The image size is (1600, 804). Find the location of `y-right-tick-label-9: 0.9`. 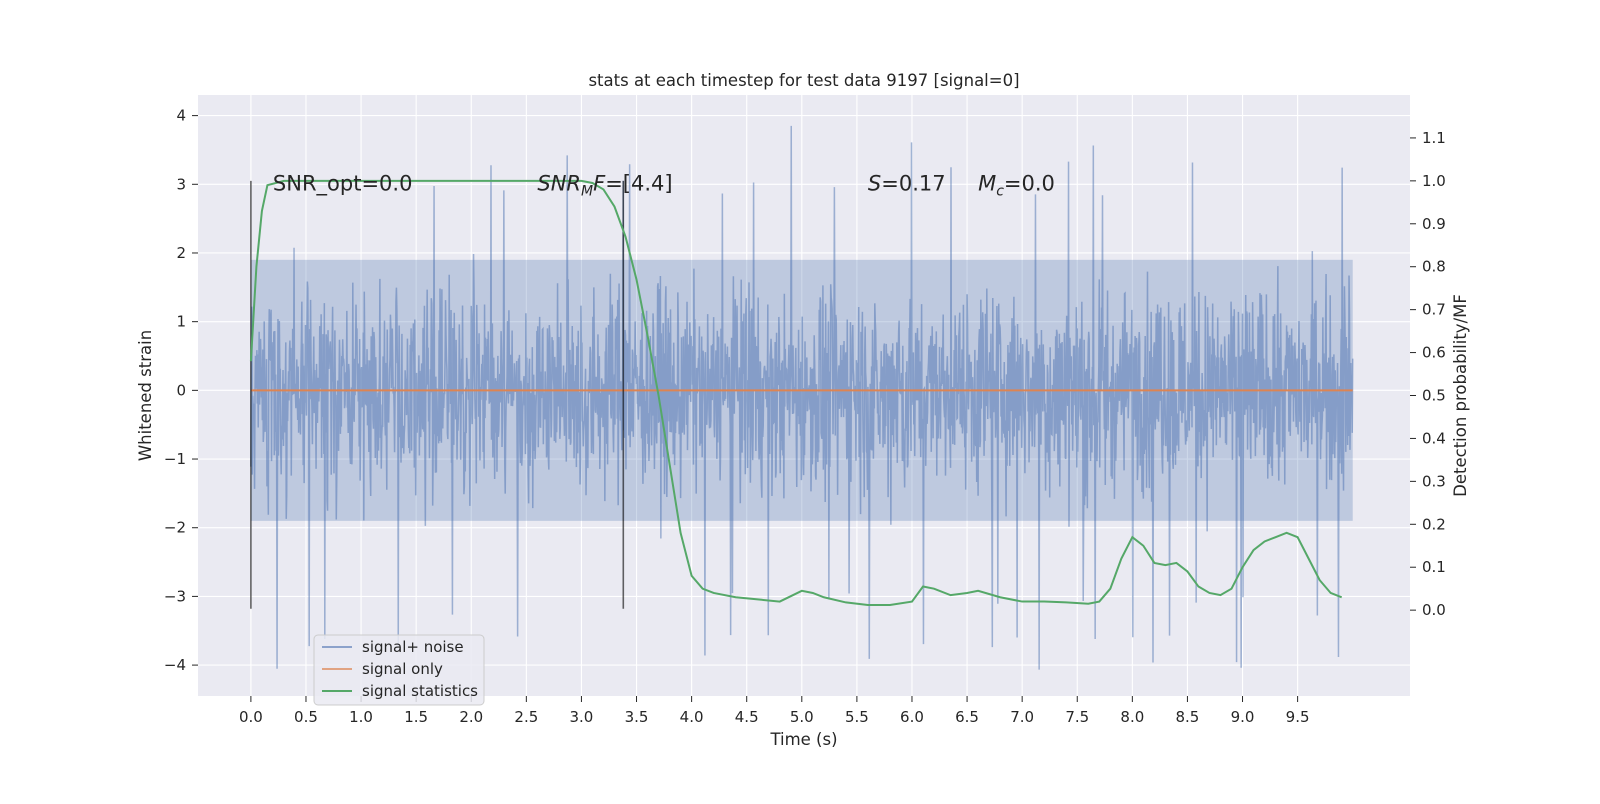

y-right-tick-label-9: 0.9 is located at coordinates (1434, 224).